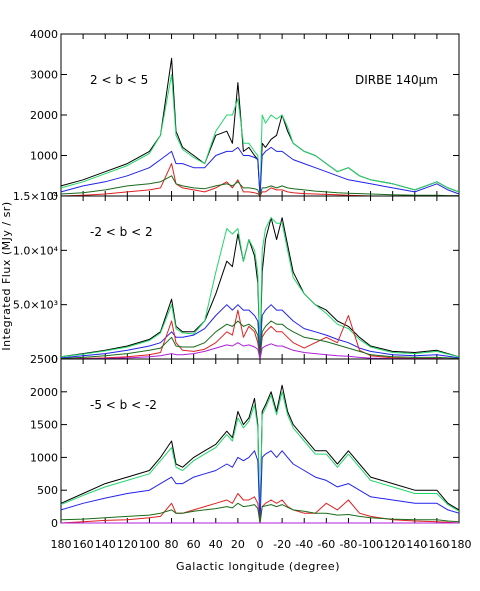 The image size is (480, 591). What do you see at coordinates (61, 544) in the screenshot?
I see `x-tick-label: 180` at bounding box center [61, 544].